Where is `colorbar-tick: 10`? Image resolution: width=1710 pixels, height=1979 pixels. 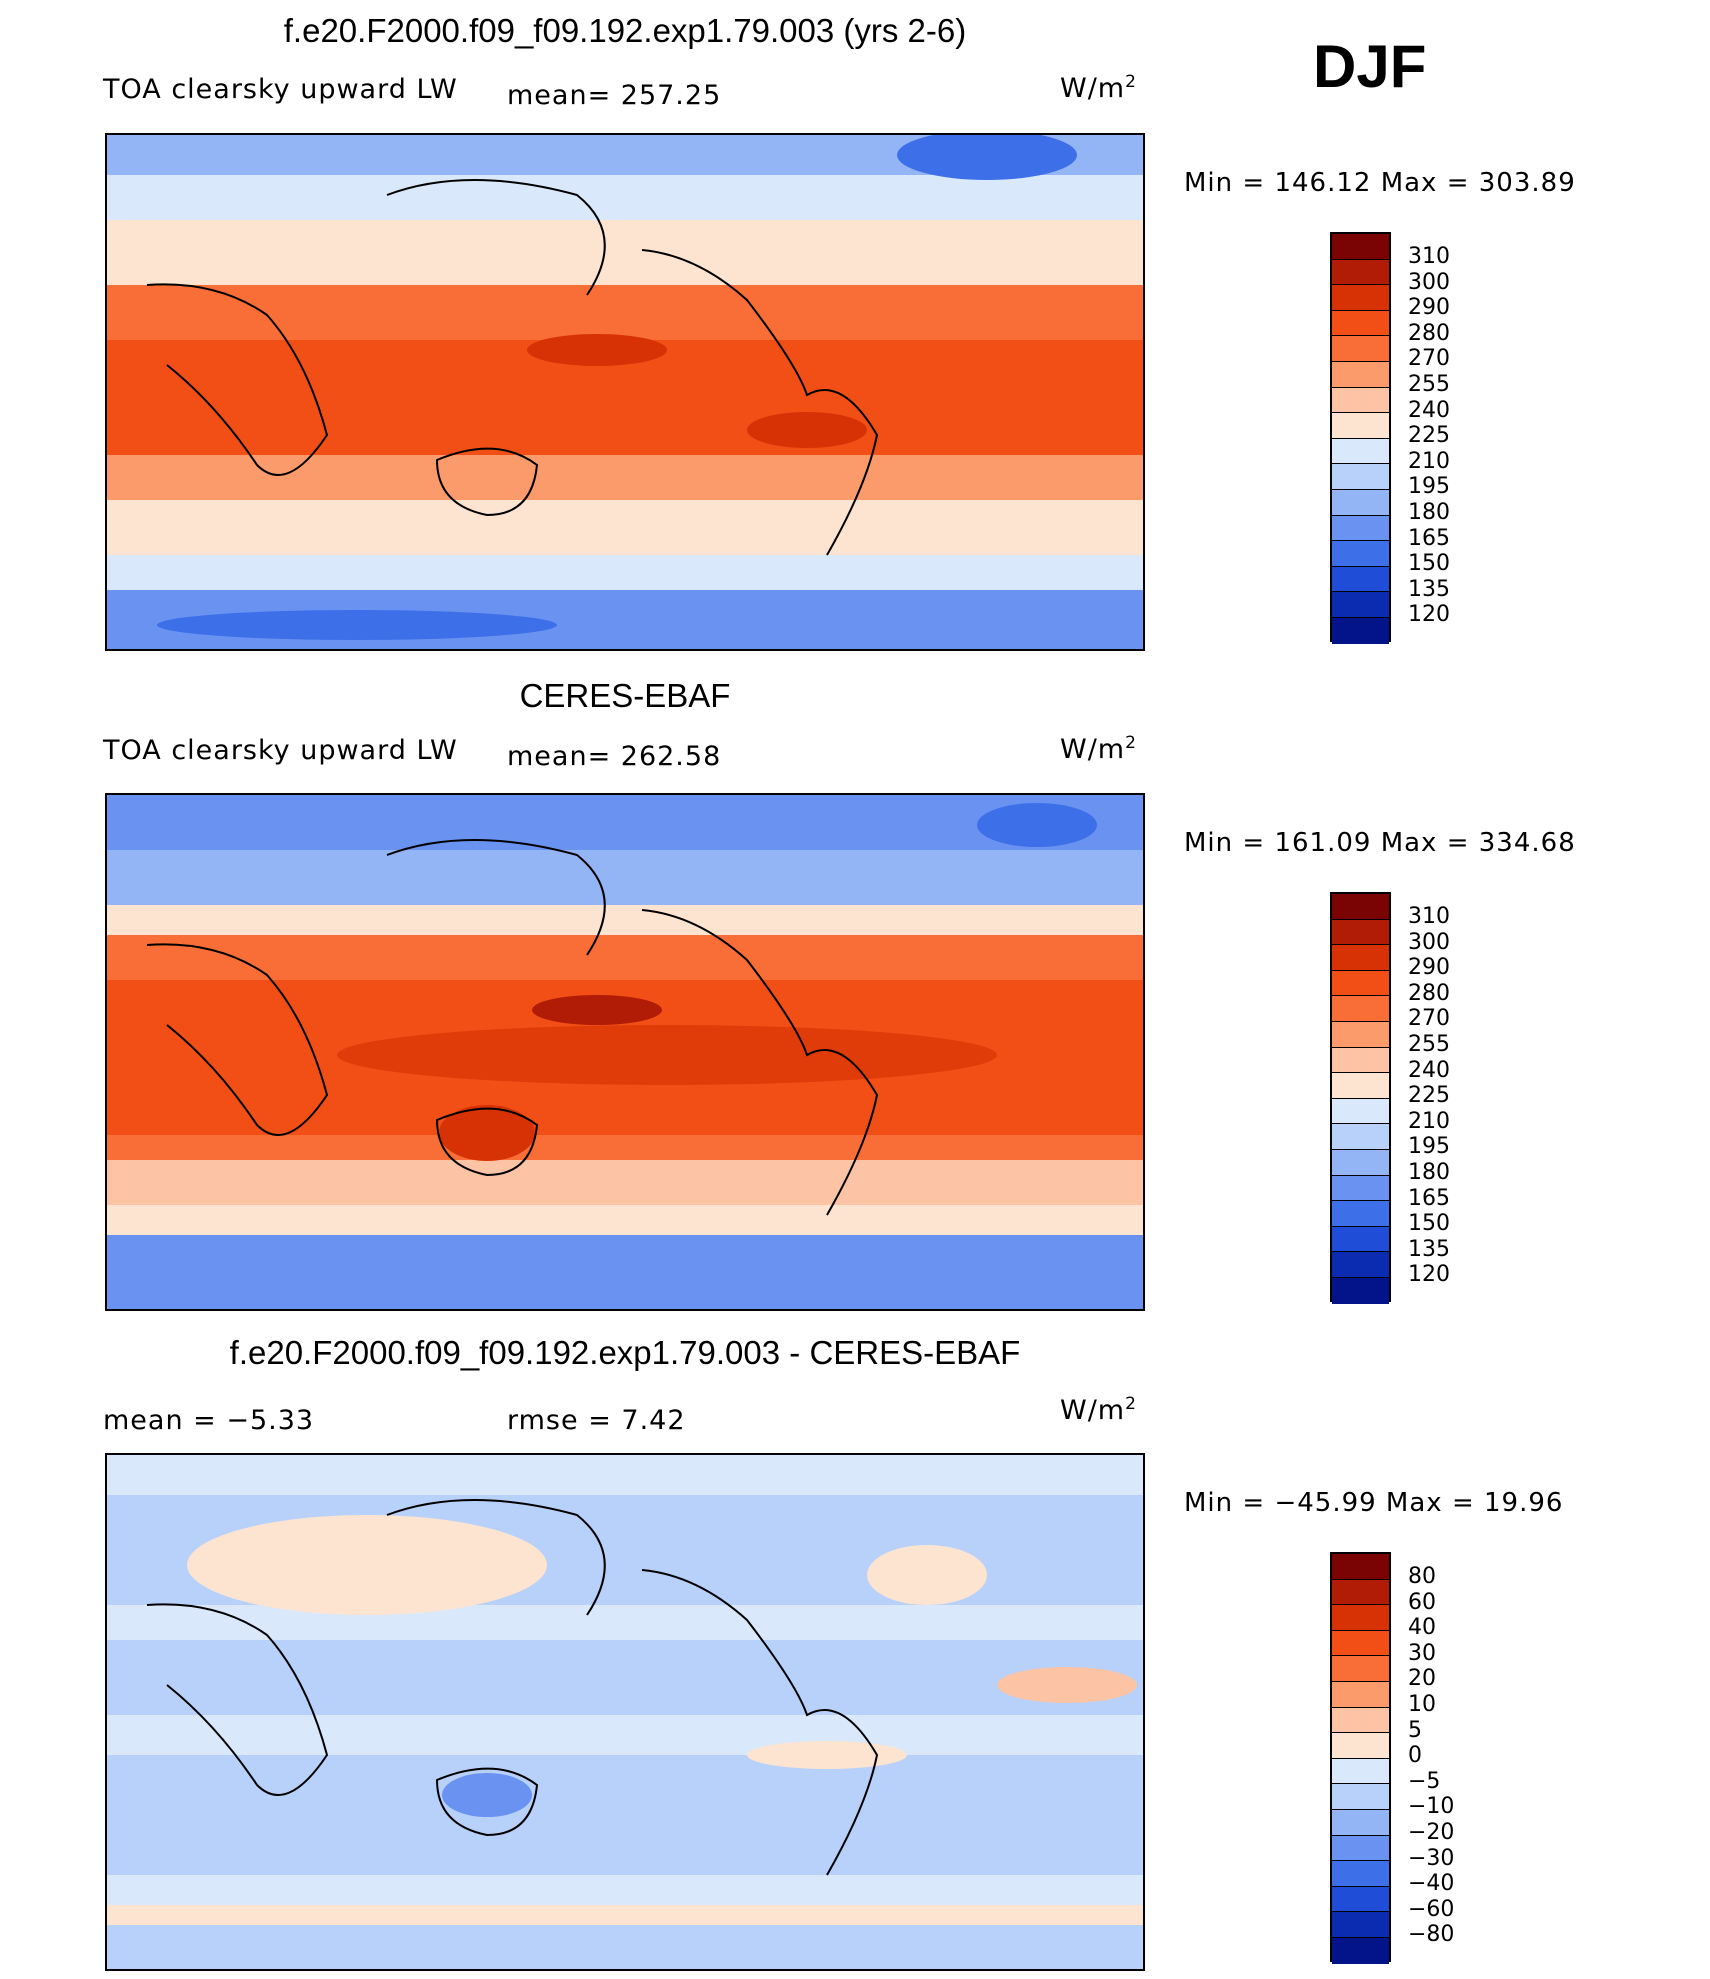 colorbar-tick: 10 is located at coordinates (1422, 1704).